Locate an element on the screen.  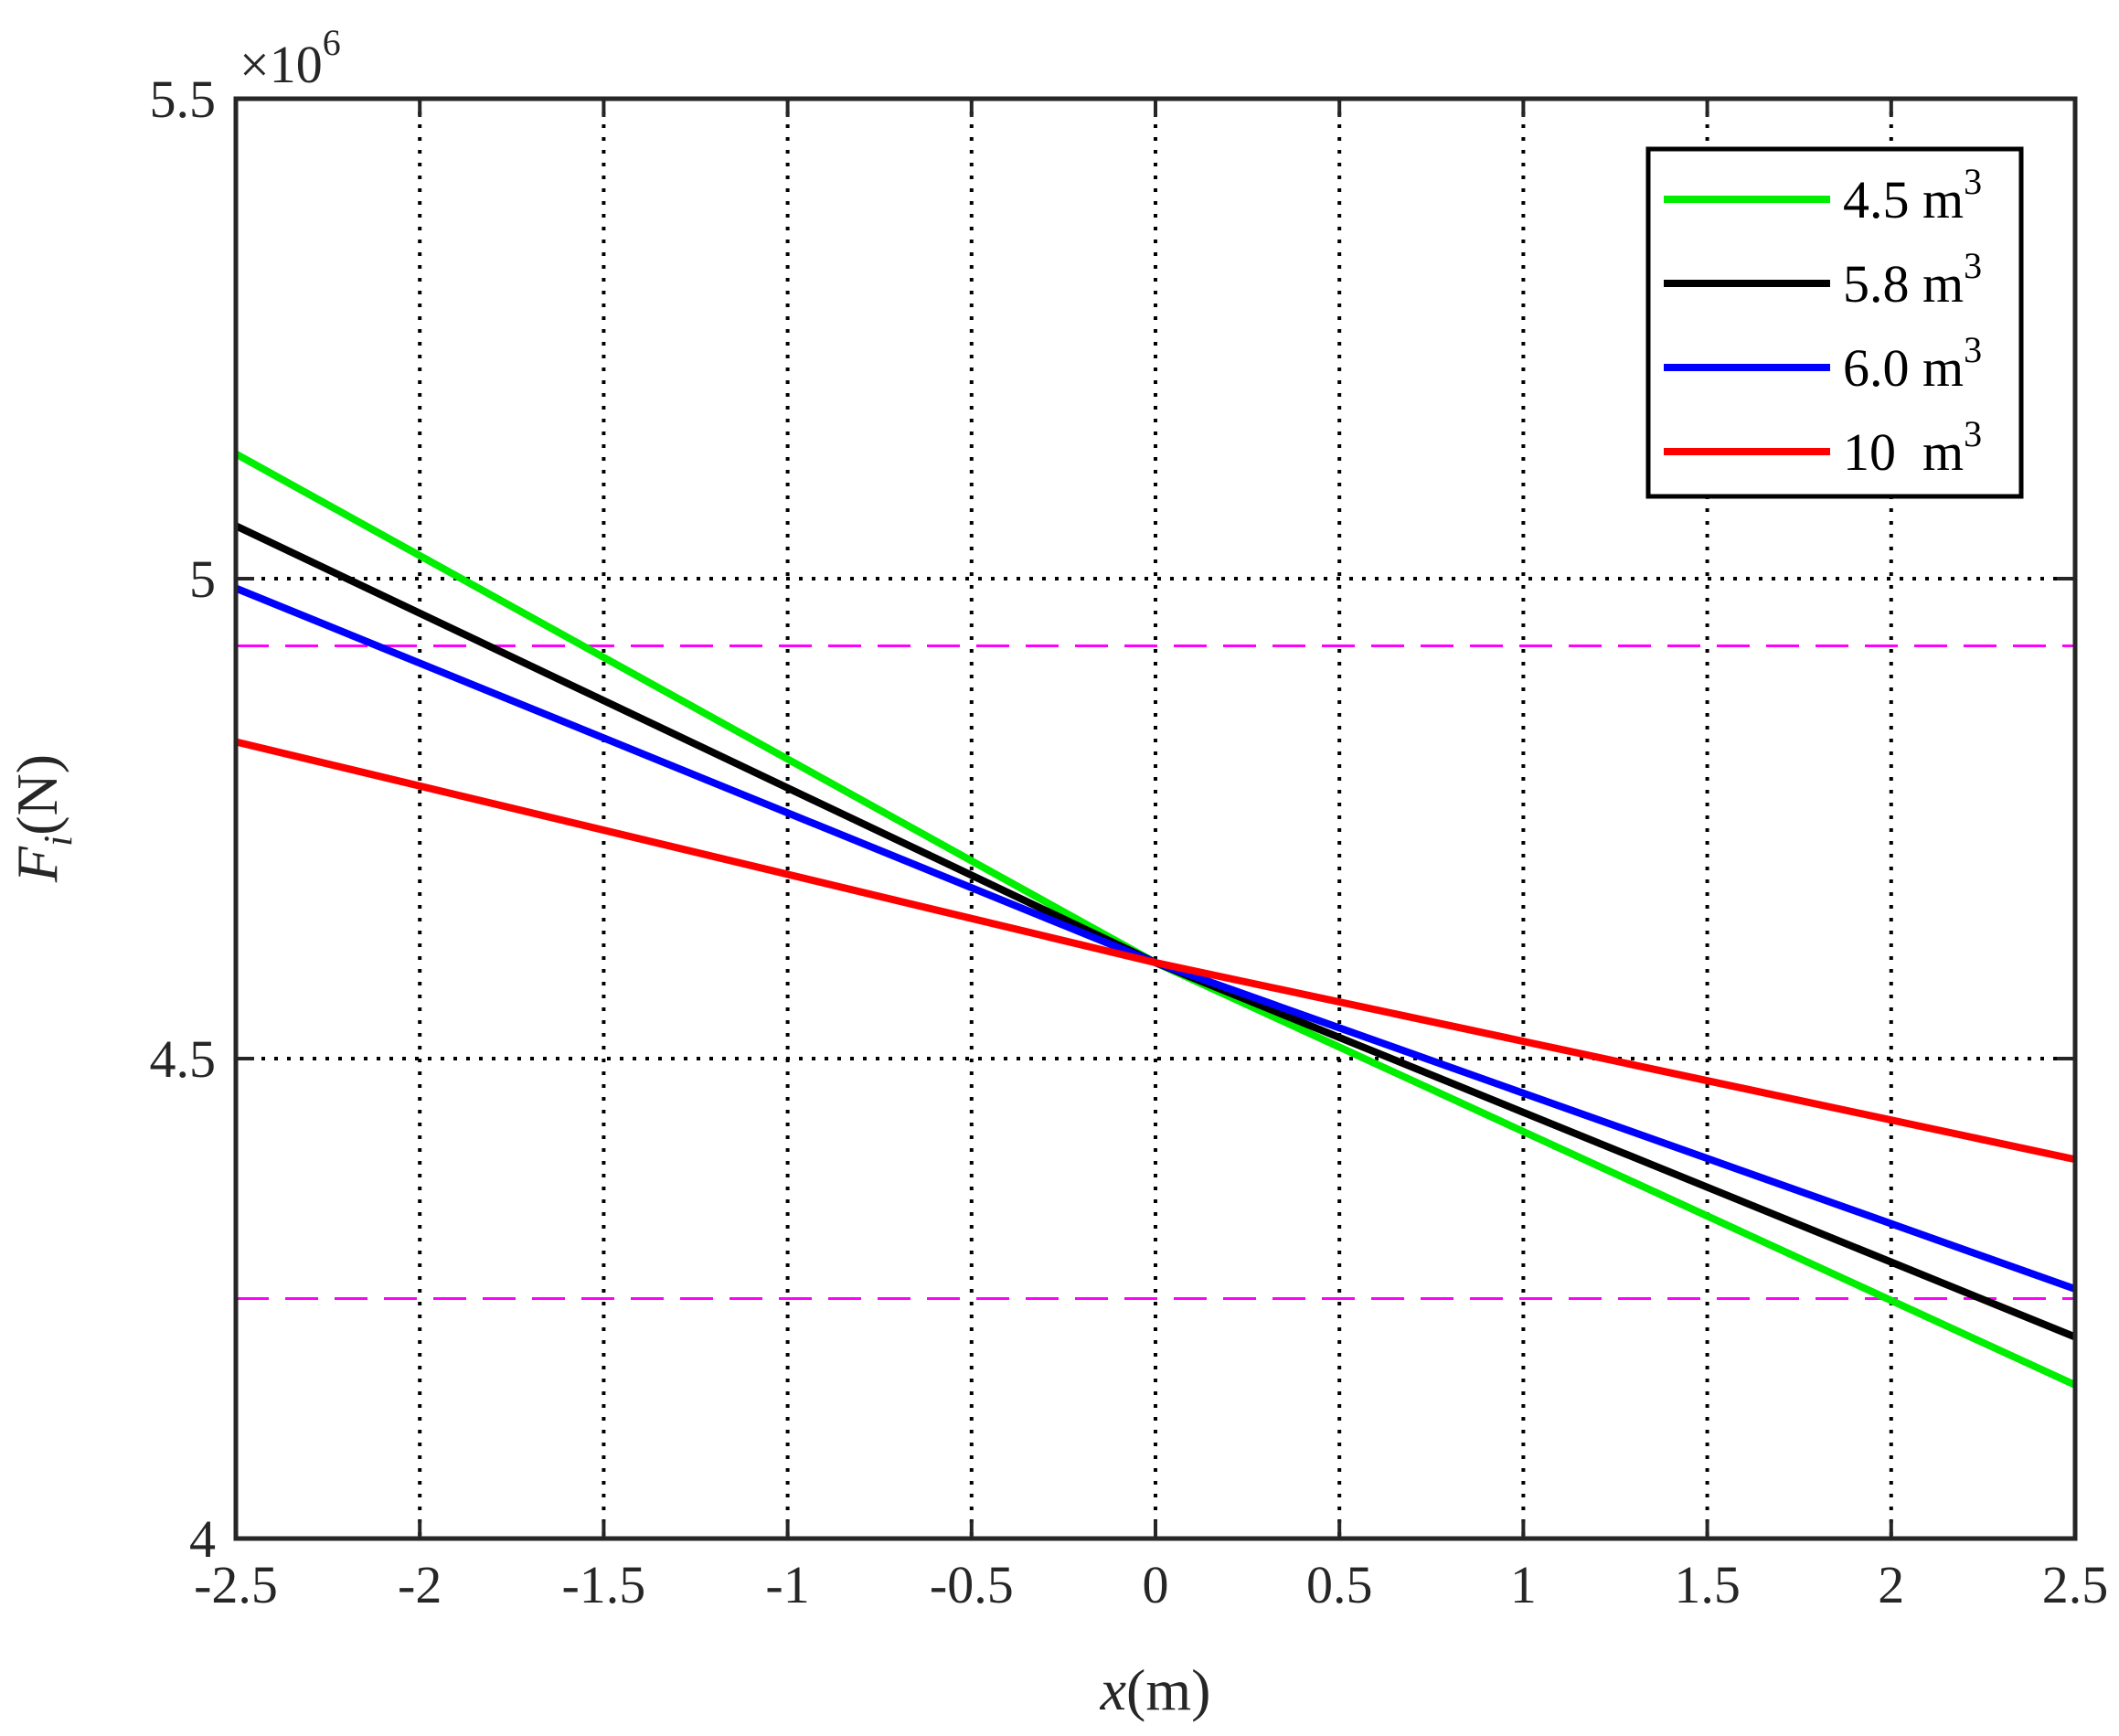
y-tick-label: 4 is located at coordinates (202, 1539).